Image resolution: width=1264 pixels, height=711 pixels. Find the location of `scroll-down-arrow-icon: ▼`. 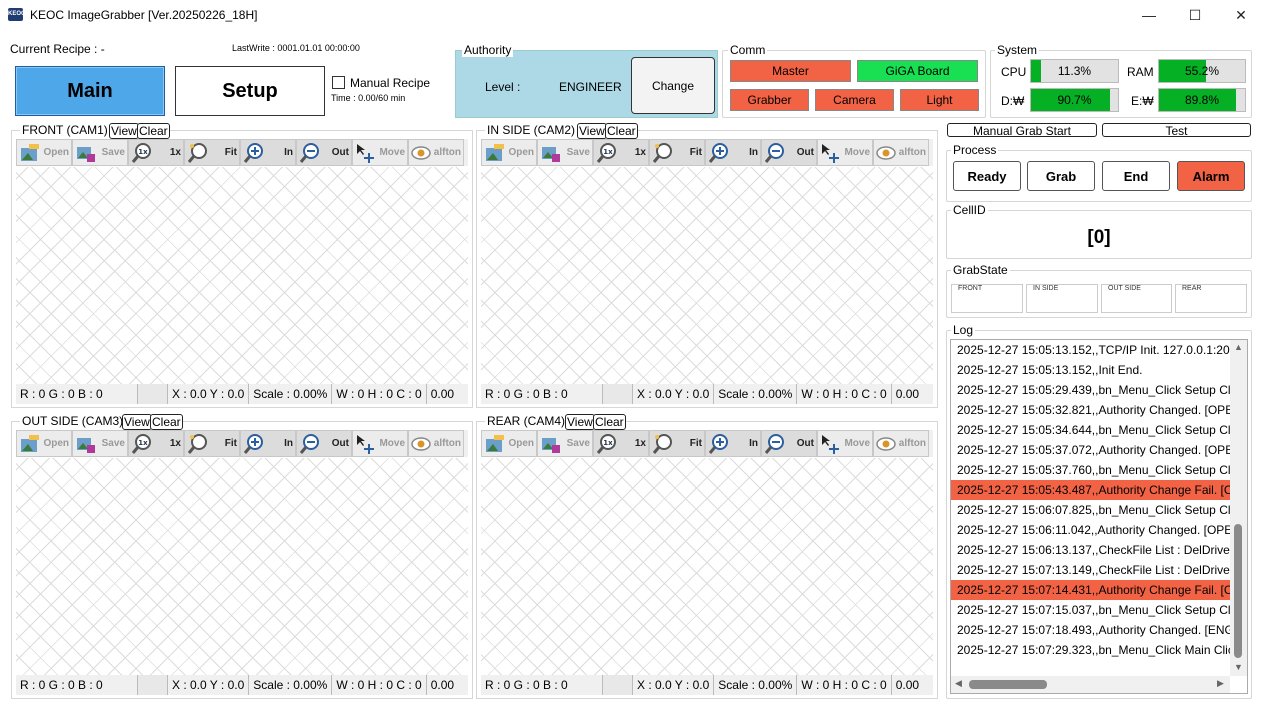

scroll-down-arrow-icon: ▼ is located at coordinates (1238, 667).